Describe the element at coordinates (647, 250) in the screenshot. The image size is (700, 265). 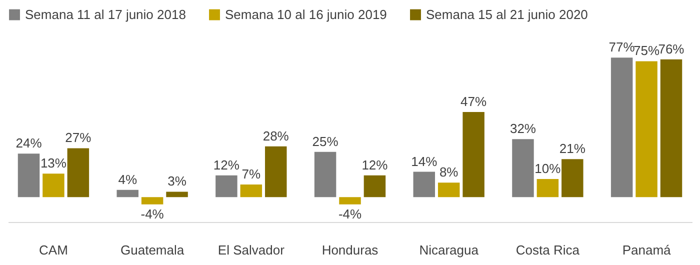
I see `x-tick-label: Panamá` at that location.